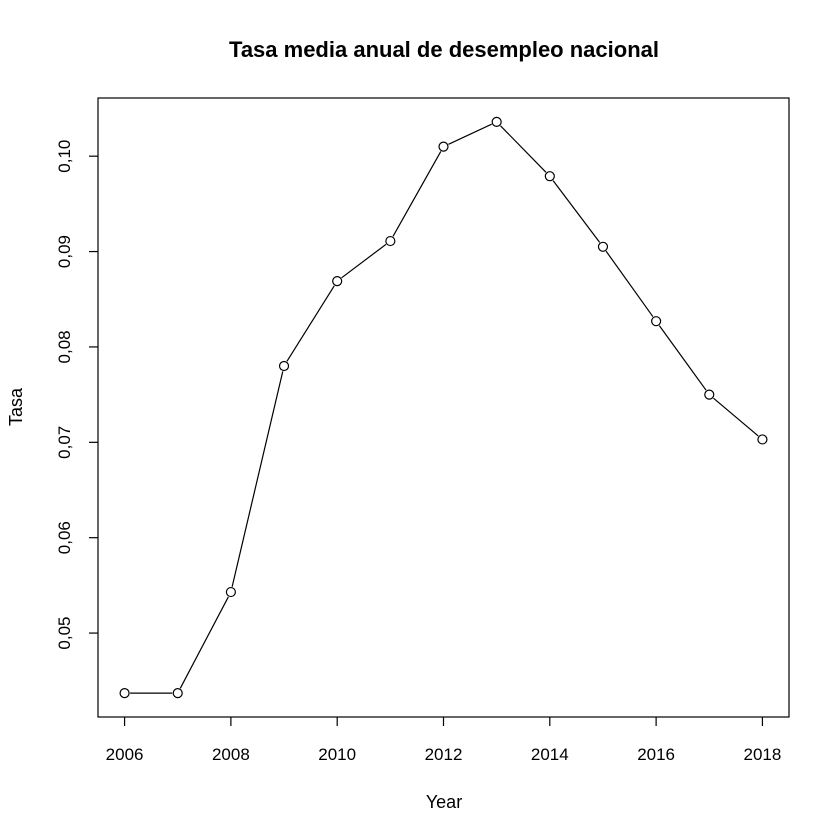 This screenshot has width=840, height=840. I want to click on x-tick-label: 2018, so click(763, 754).